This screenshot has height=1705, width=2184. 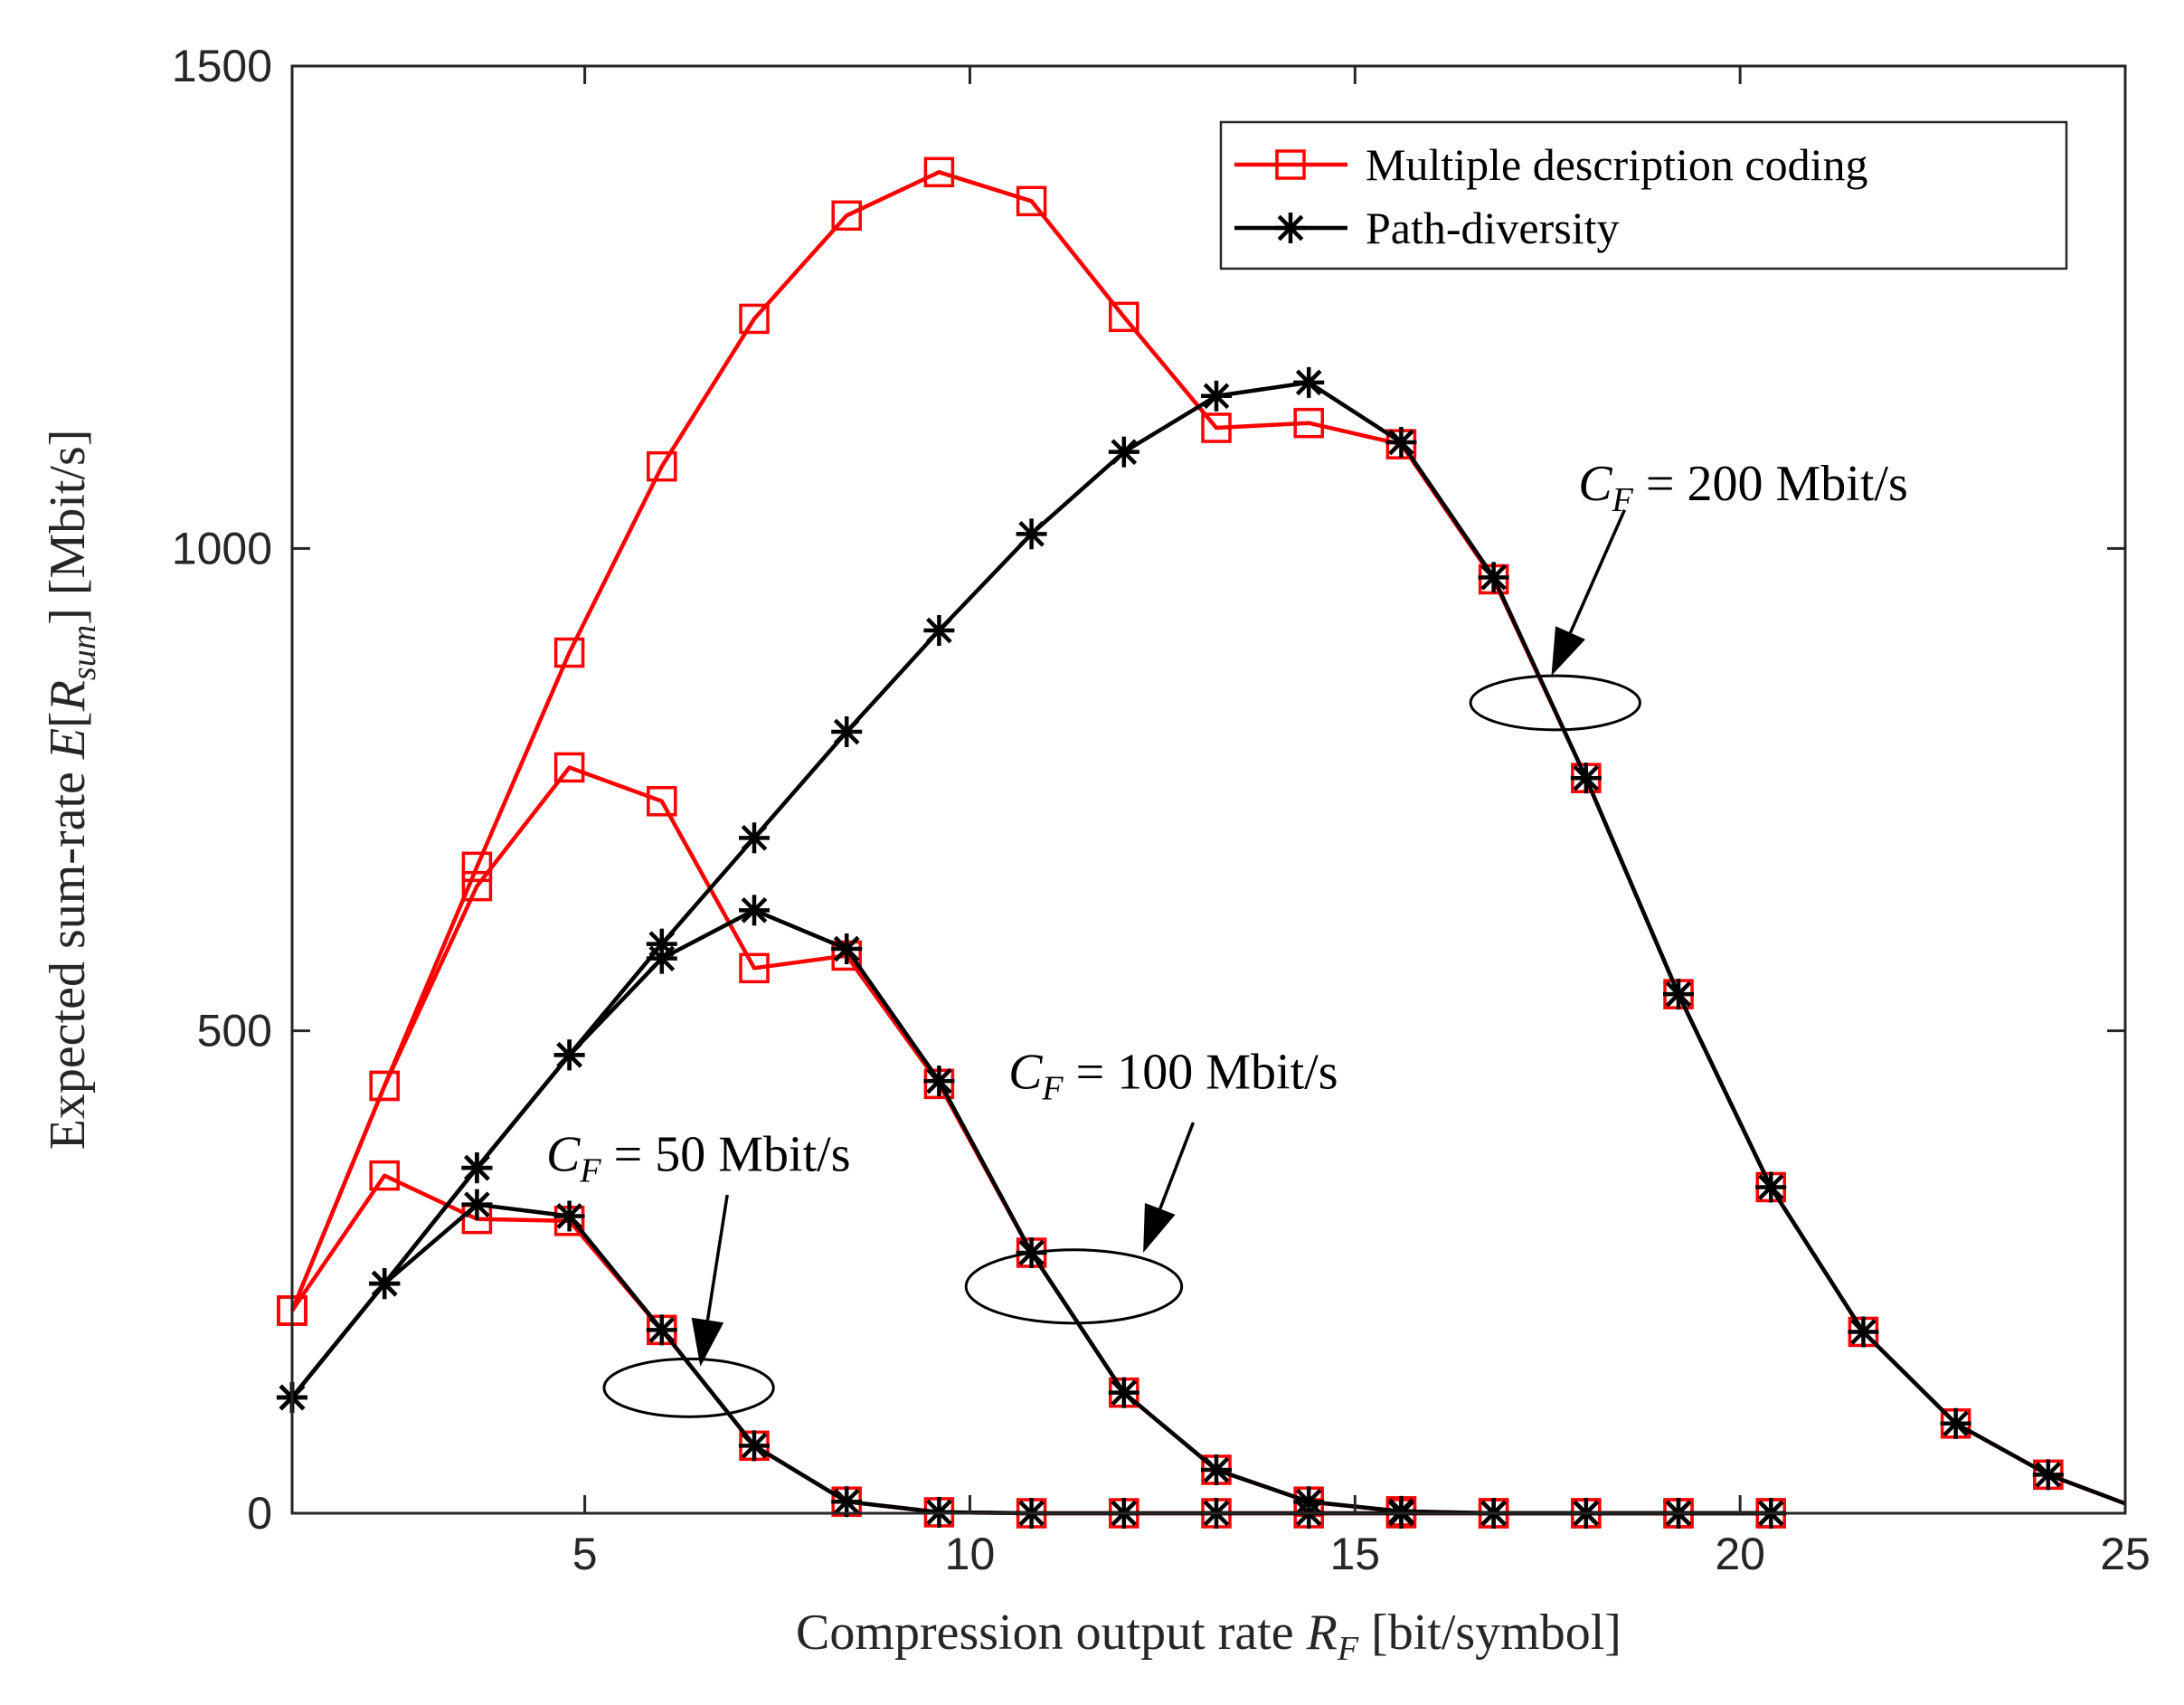 What do you see at coordinates (971, 1554) in the screenshot?
I see `x-tick-label: 10` at bounding box center [971, 1554].